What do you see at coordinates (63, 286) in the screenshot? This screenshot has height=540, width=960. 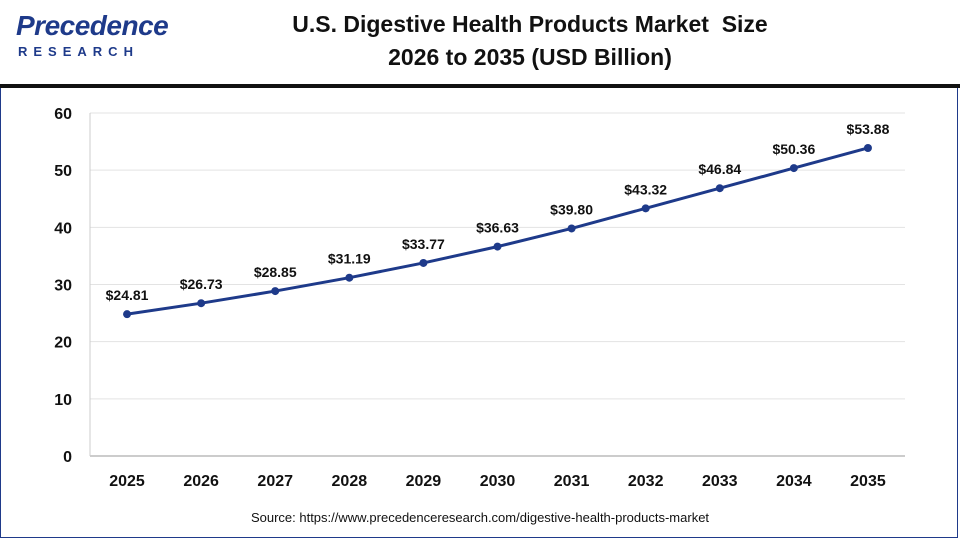 I see `y-tick-label: 30` at bounding box center [63, 286].